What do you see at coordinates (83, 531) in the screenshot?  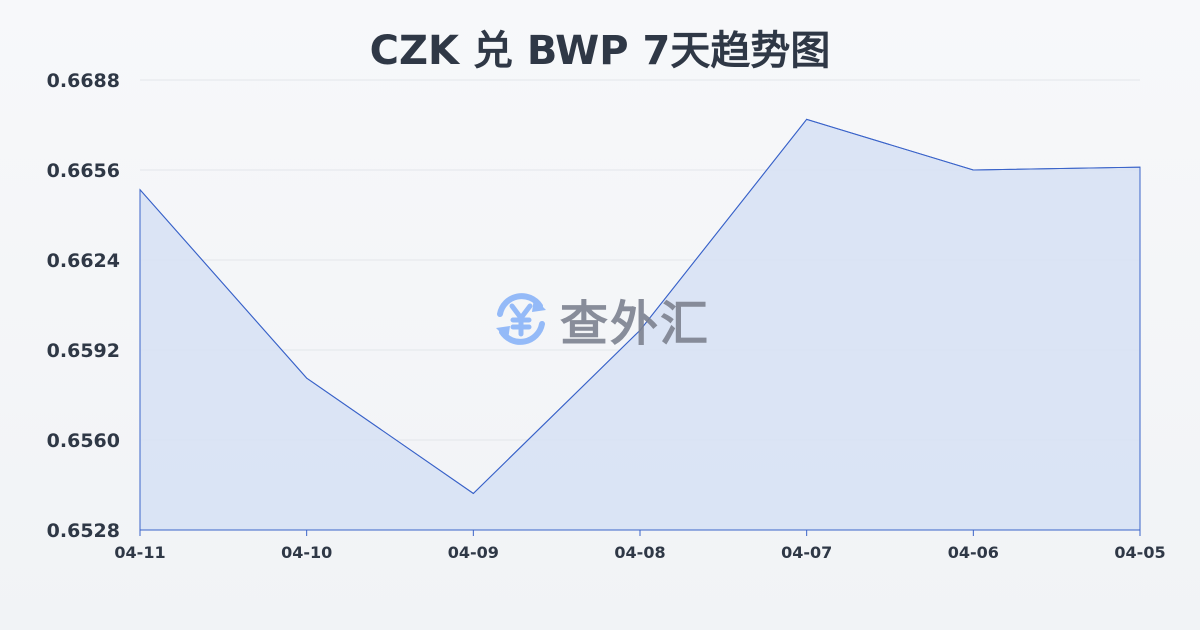 I see `y-tick-label: 0.6528` at bounding box center [83, 531].